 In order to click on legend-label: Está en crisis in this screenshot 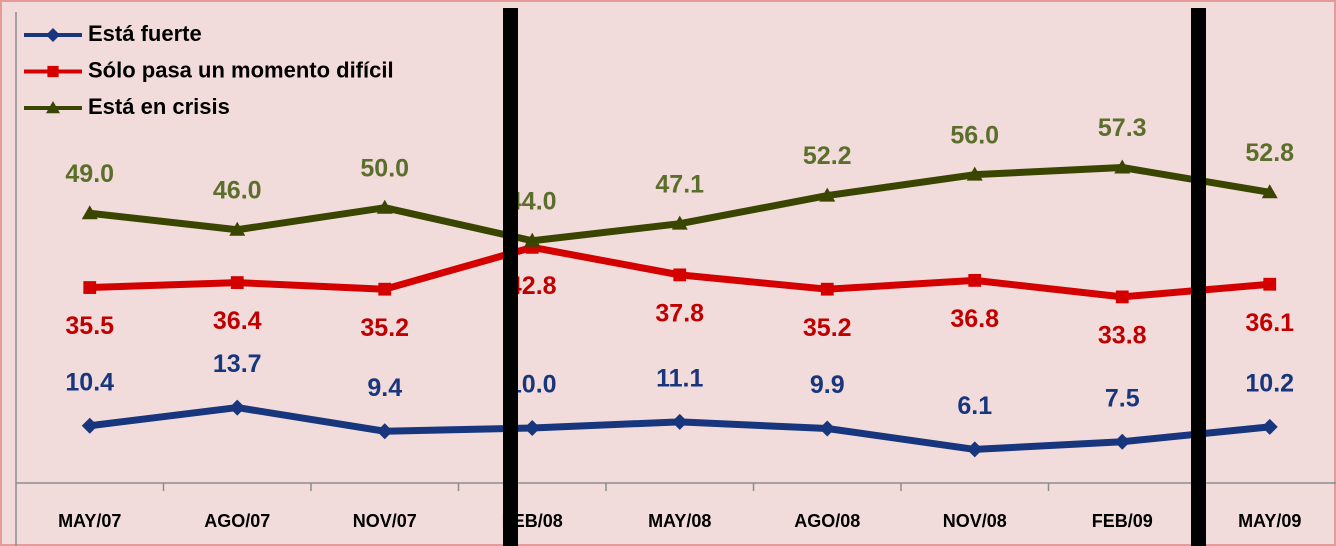, I will do `click(159, 106)`.